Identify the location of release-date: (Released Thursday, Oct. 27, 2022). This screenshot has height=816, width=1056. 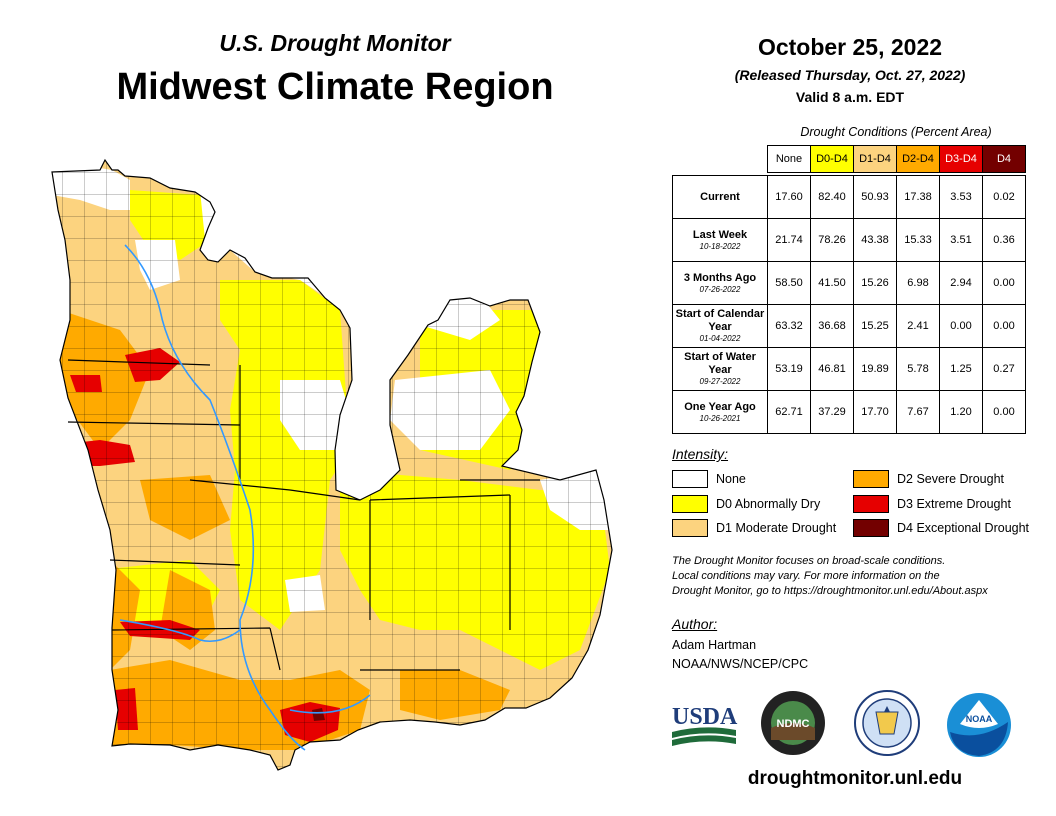
(850, 75).